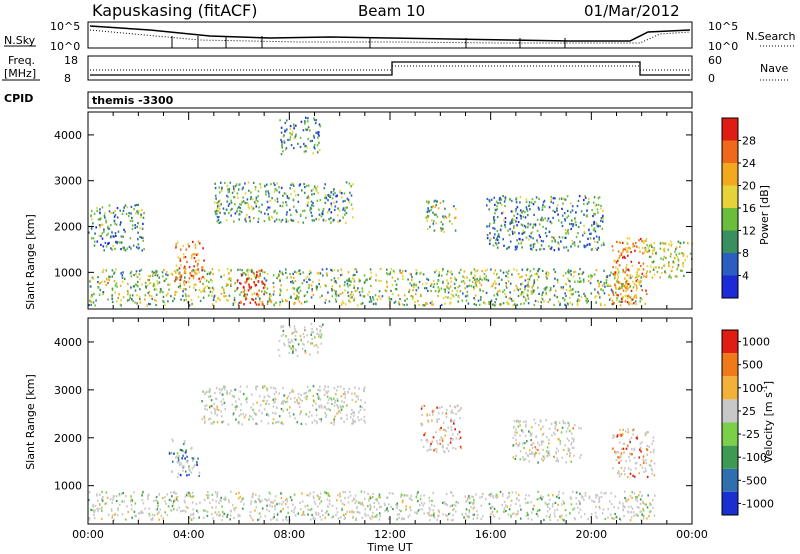  I want to click on colorbar-tick-label: 16, so click(749, 208).